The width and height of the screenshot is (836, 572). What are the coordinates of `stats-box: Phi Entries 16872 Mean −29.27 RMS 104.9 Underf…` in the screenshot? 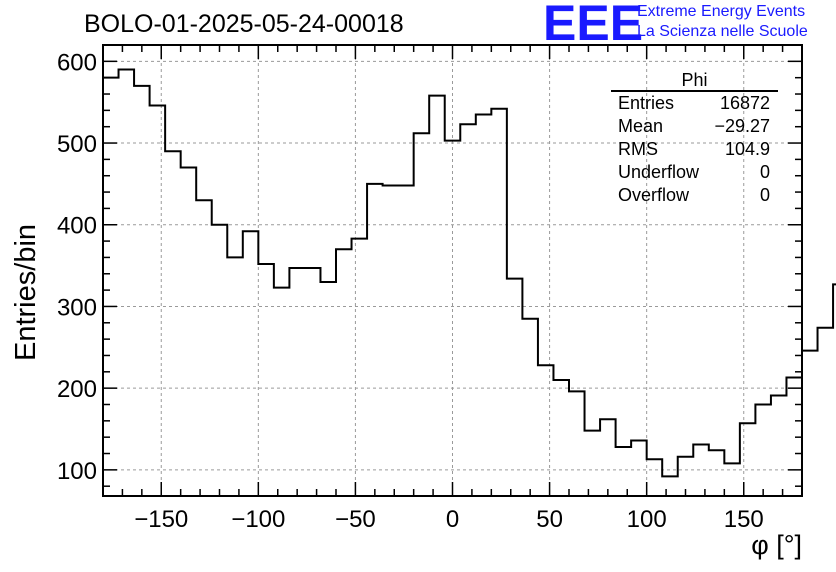 It's located at (694, 138).